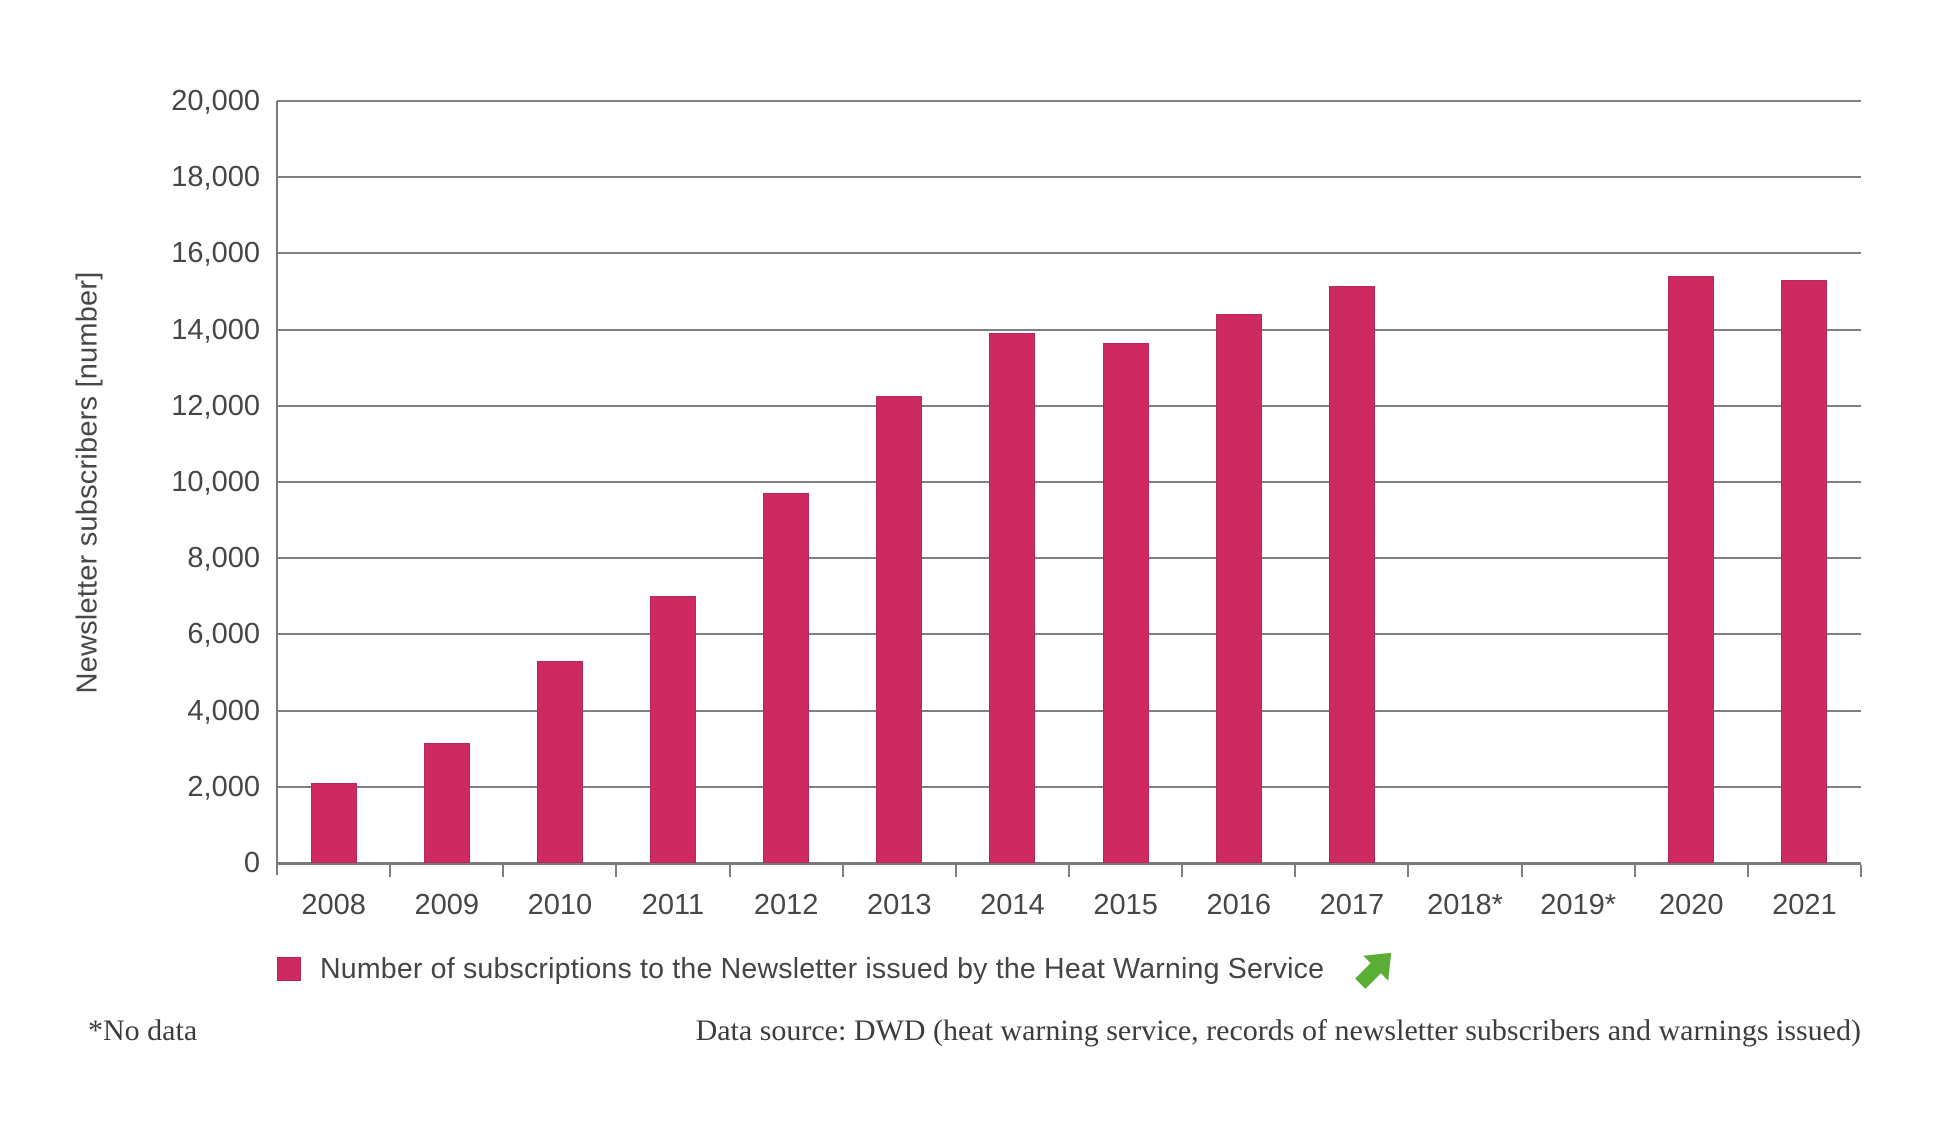 This screenshot has height=1122, width=1949. What do you see at coordinates (1125, 905) in the screenshot?
I see `x-tick-label-2015: 2015` at bounding box center [1125, 905].